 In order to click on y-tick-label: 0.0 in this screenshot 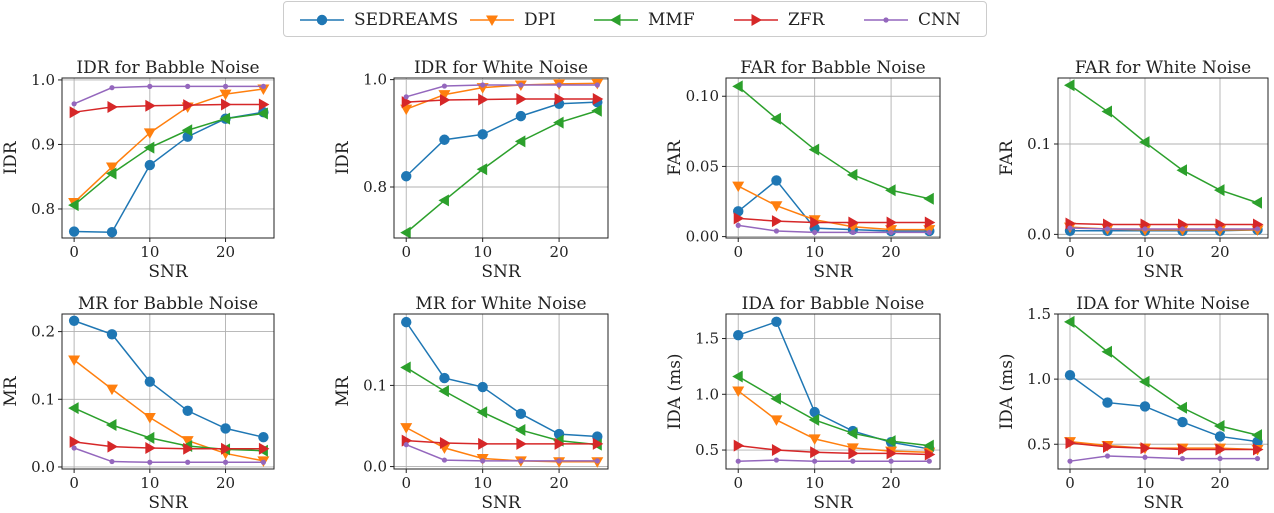, I will do `click(1039, 234)`.